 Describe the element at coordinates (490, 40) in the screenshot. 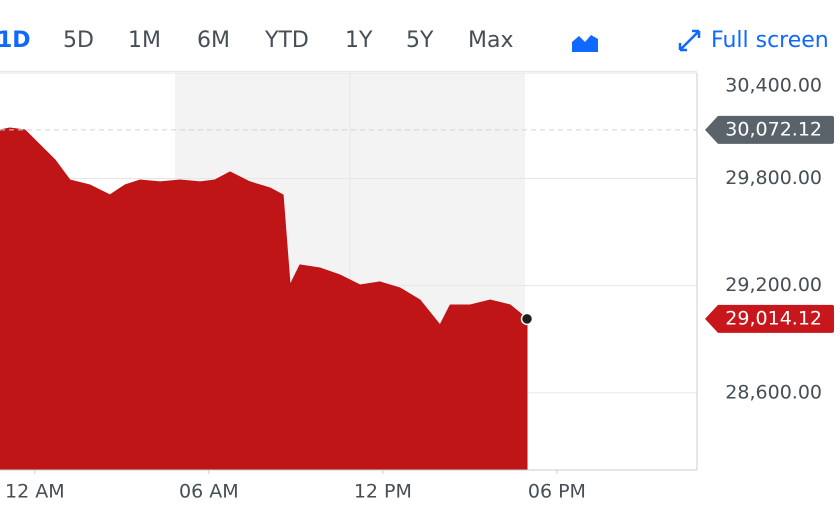

I see `range-button: Max` at that location.